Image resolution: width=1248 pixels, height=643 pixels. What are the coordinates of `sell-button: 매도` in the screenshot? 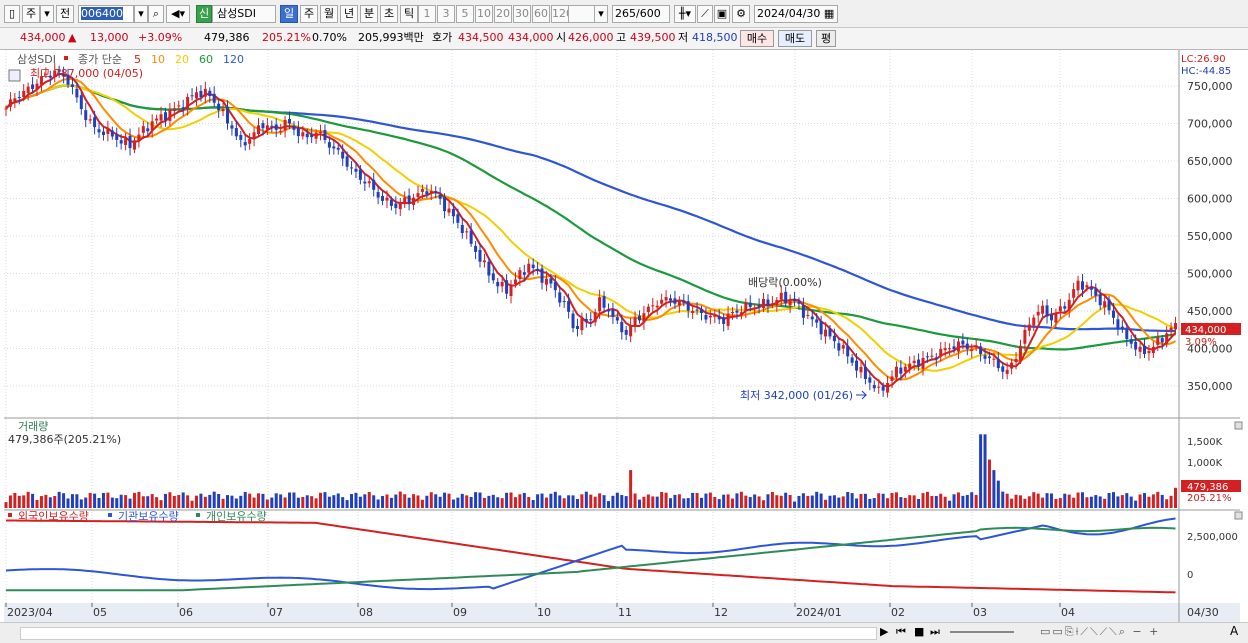 It's located at (795, 38).